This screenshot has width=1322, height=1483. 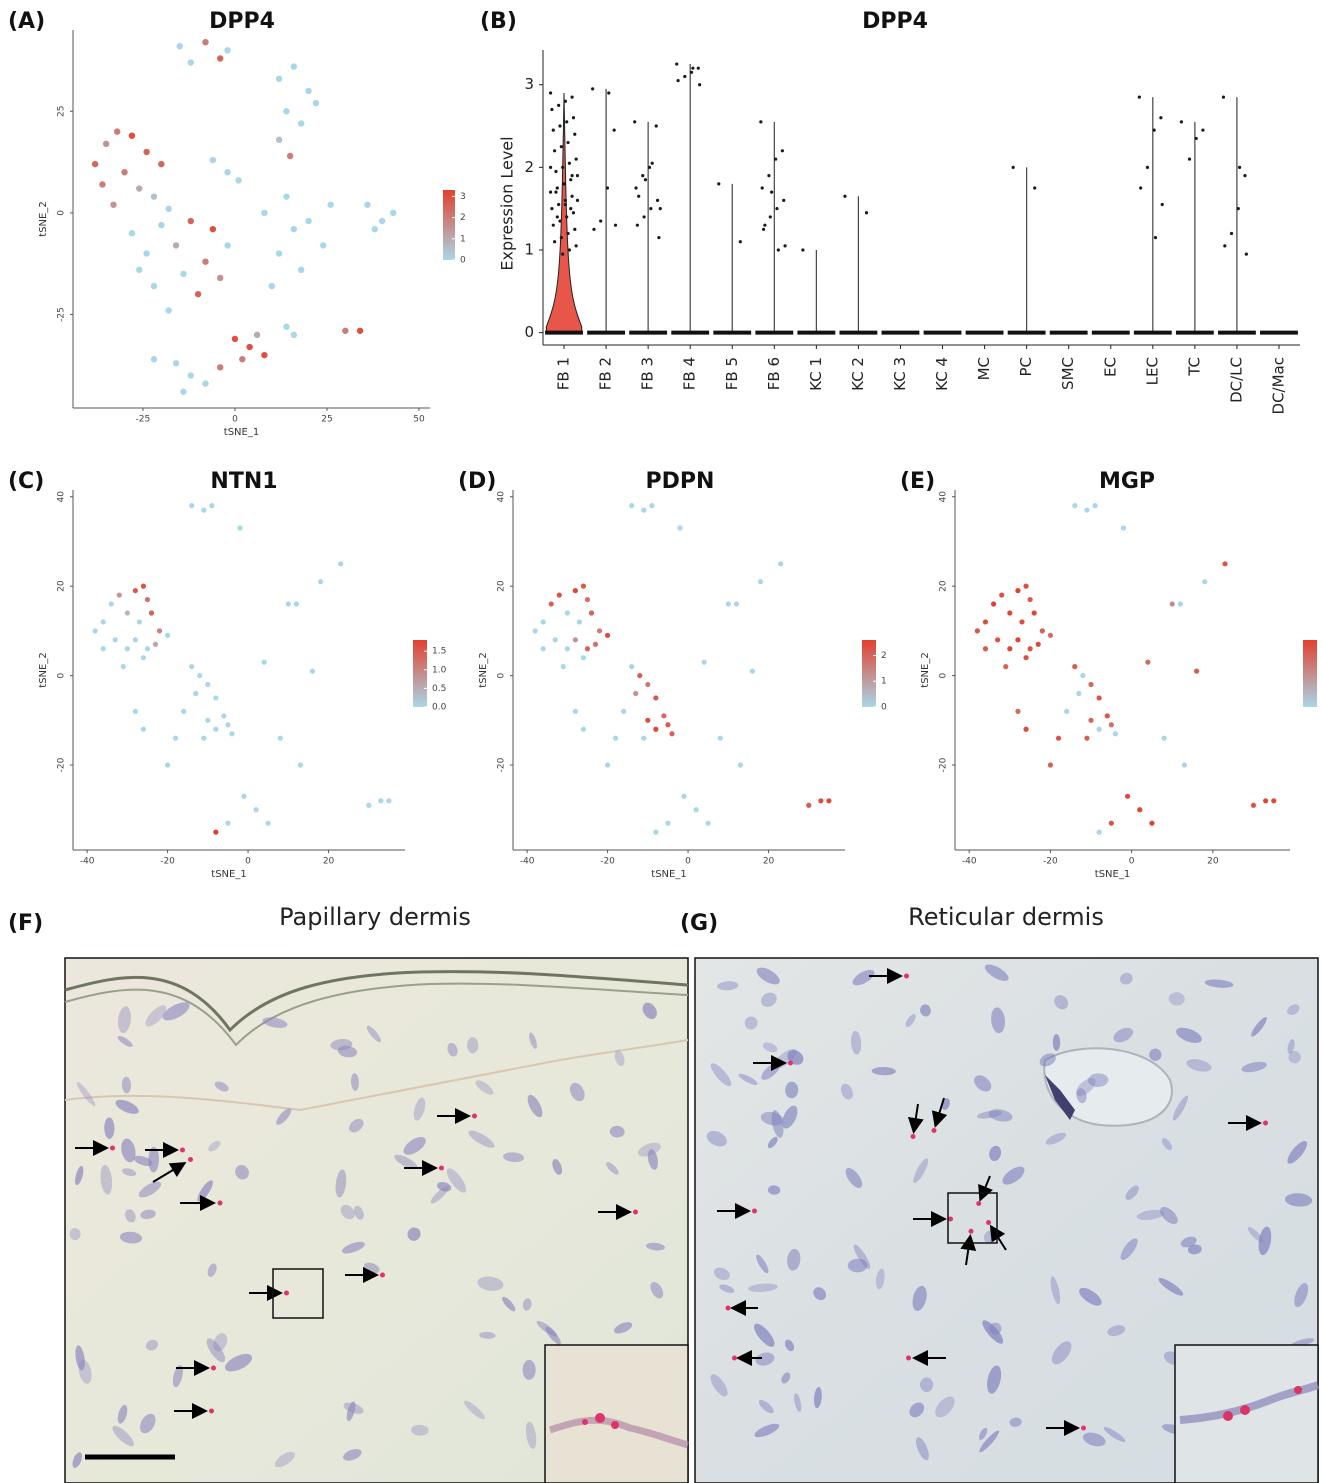 I want to click on x-tick-label: -20, so click(x=167, y=862).